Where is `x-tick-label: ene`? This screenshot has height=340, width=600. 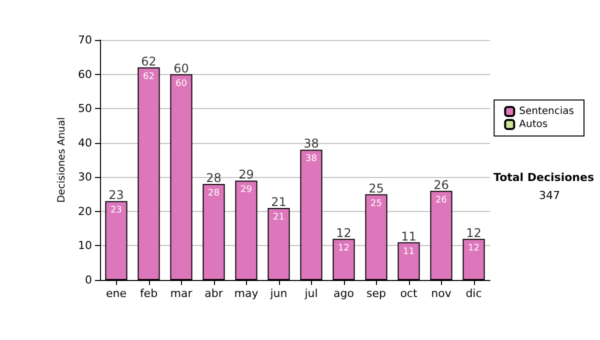 x-tick-label: ene is located at coordinates (116, 293).